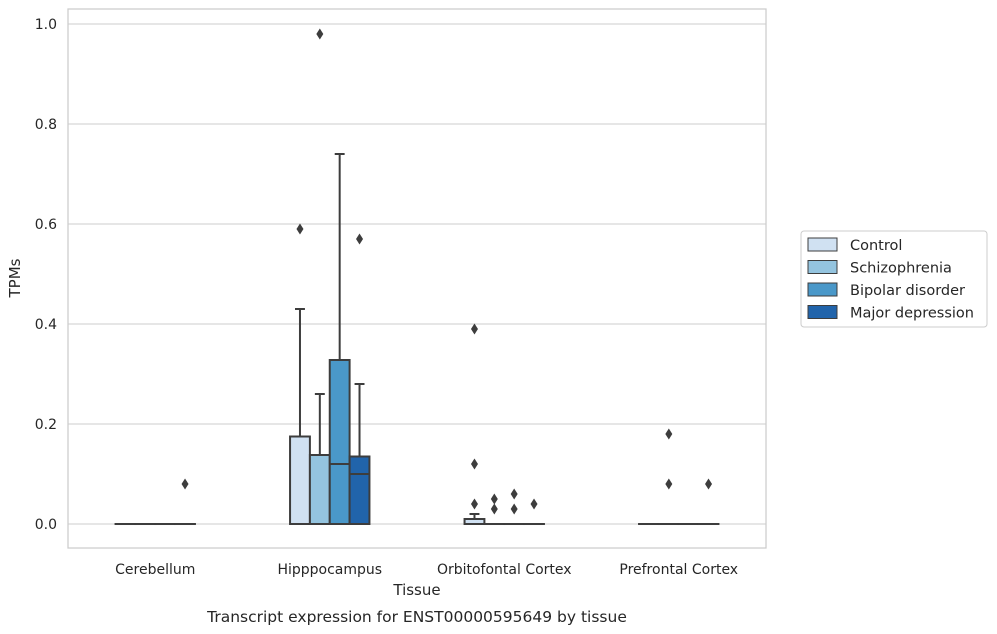 This screenshot has height=634, width=997. Describe the element at coordinates (416, 590) in the screenshot. I see `x-axis-label: Tissue` at that location.